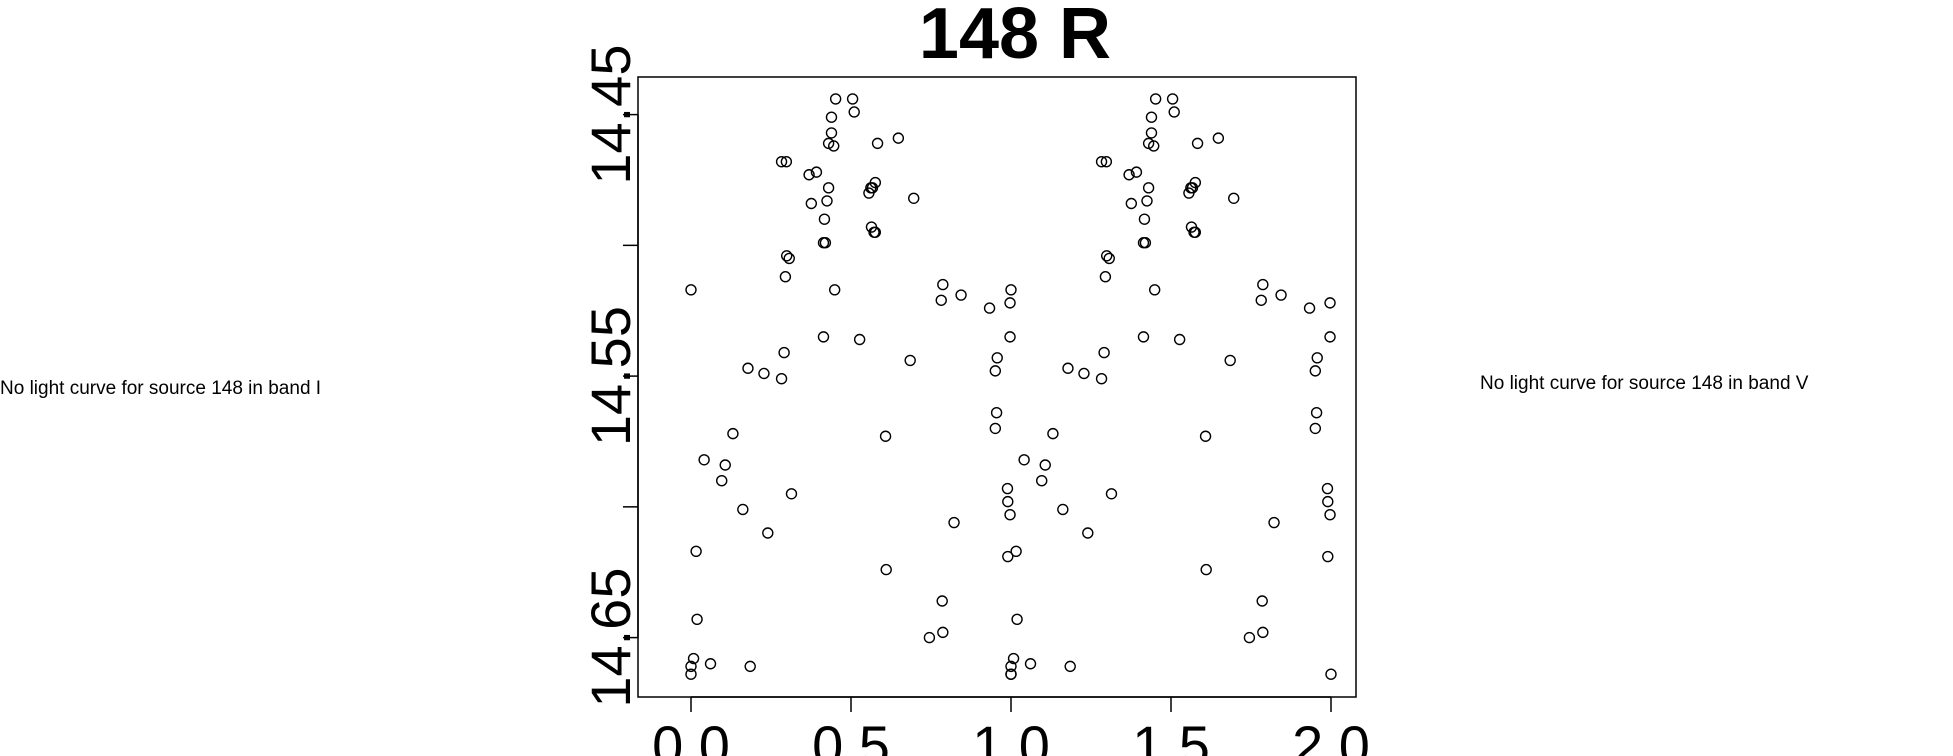 This screenshot has width=1953, height=756. I want to click on x-tick-label: 0.0, so click(691, 735).